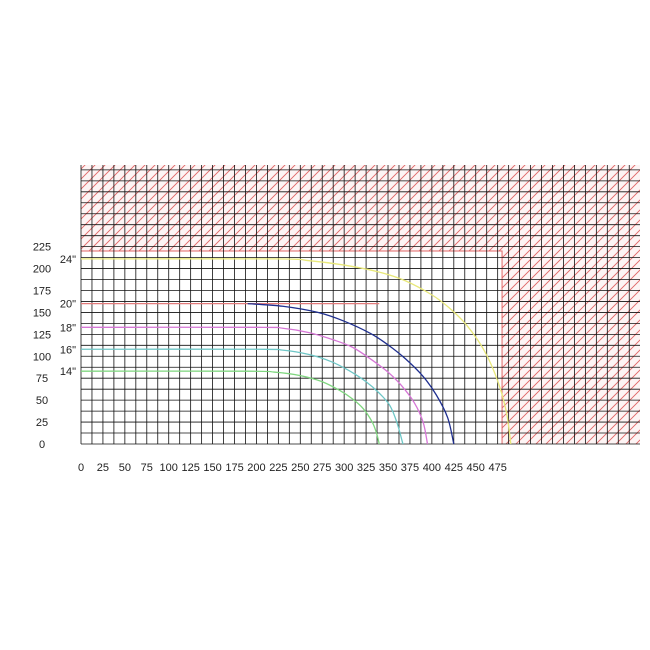 The width and height of the screenshot is (650, 650). What do you see at coordinates (256, 468) in the screenshot?
I see `x-tick-label: 200` at bounding box center [256, 468].